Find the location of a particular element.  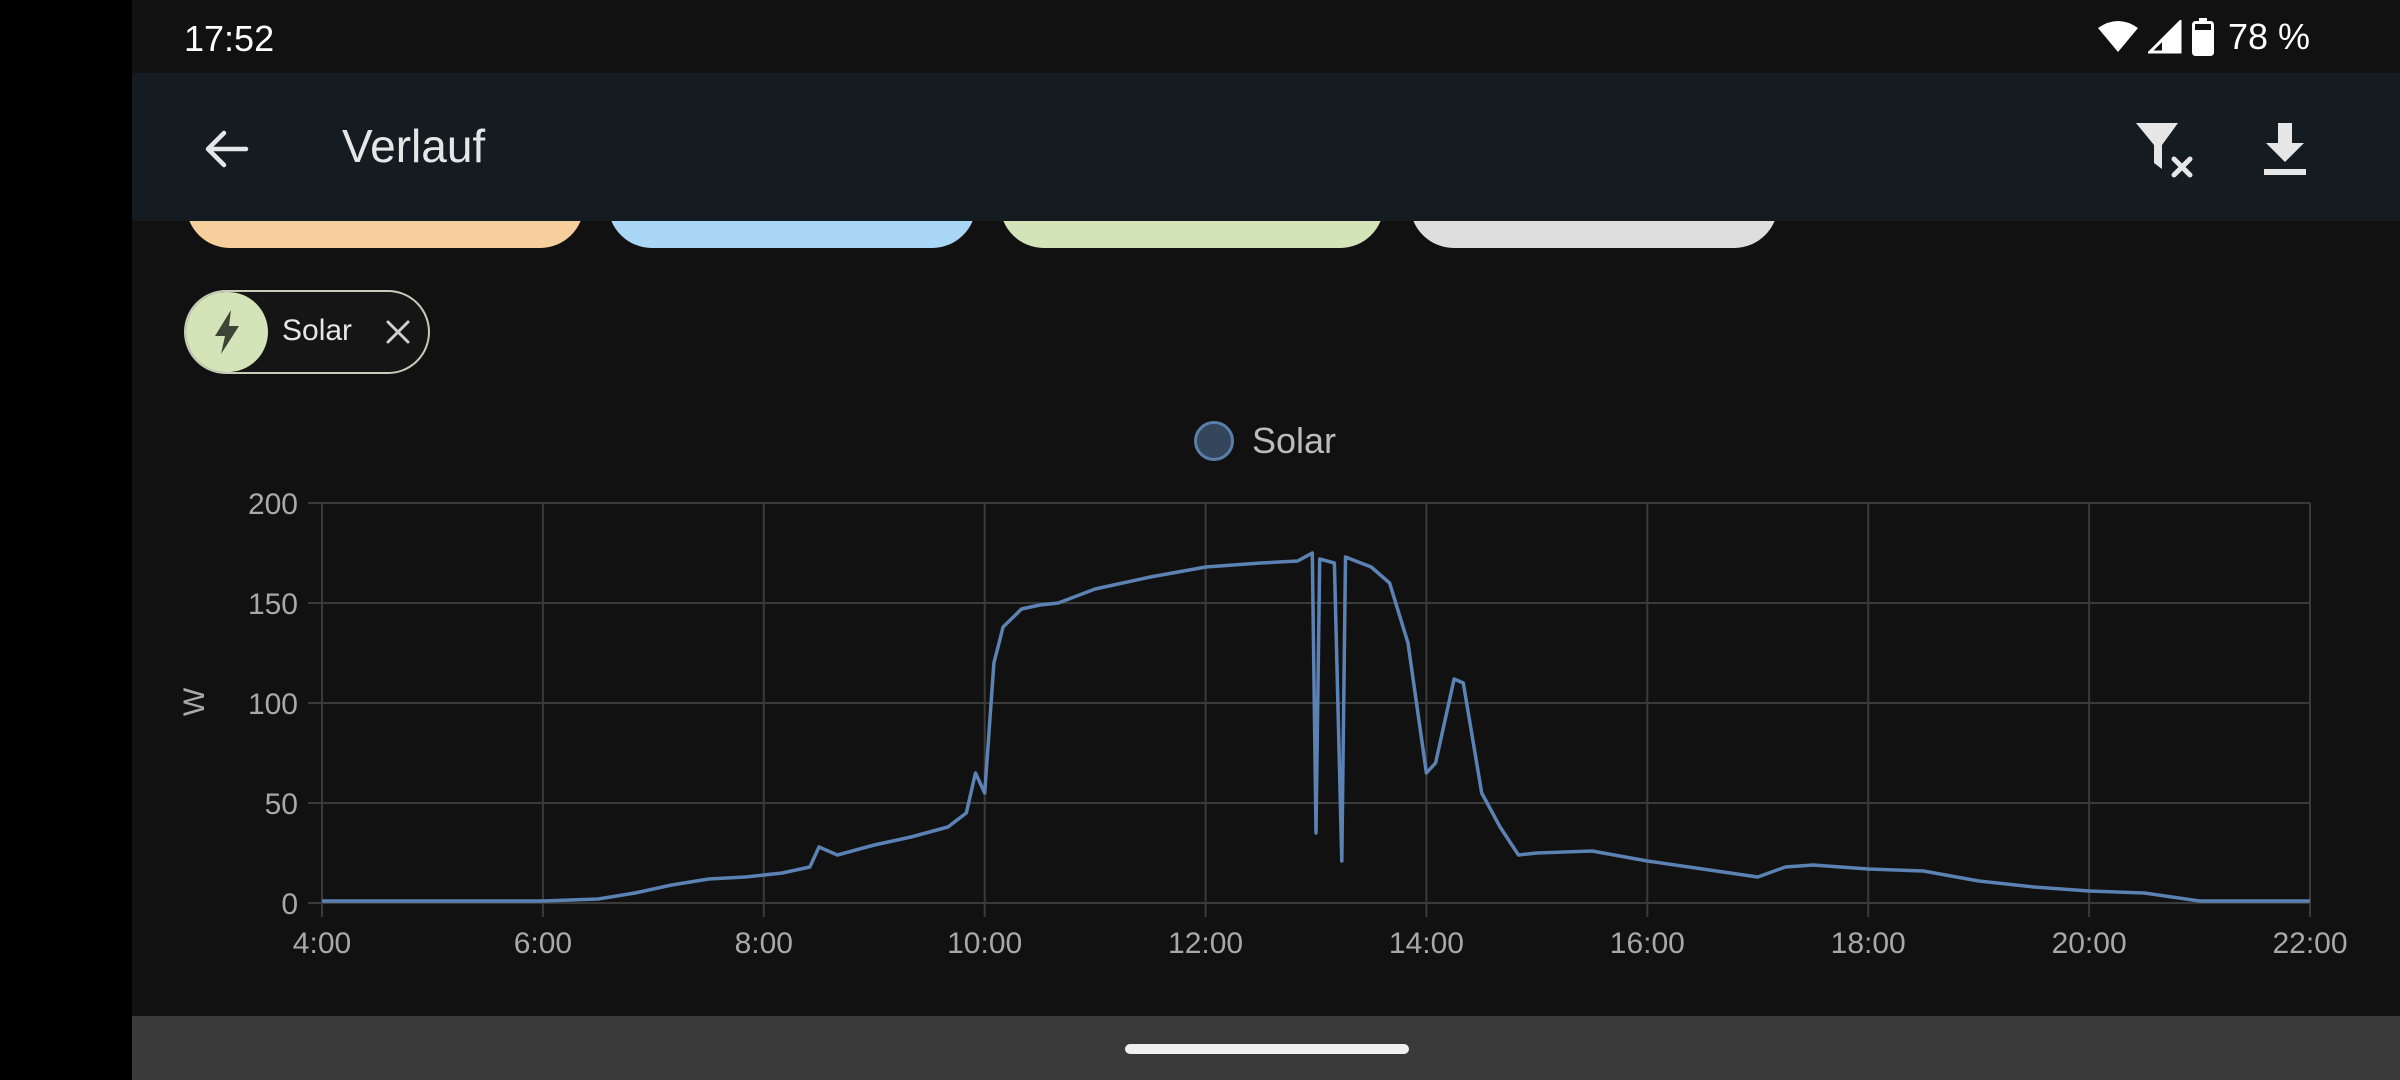

chart-legend: Solar is located at coordinates (1265, 441).